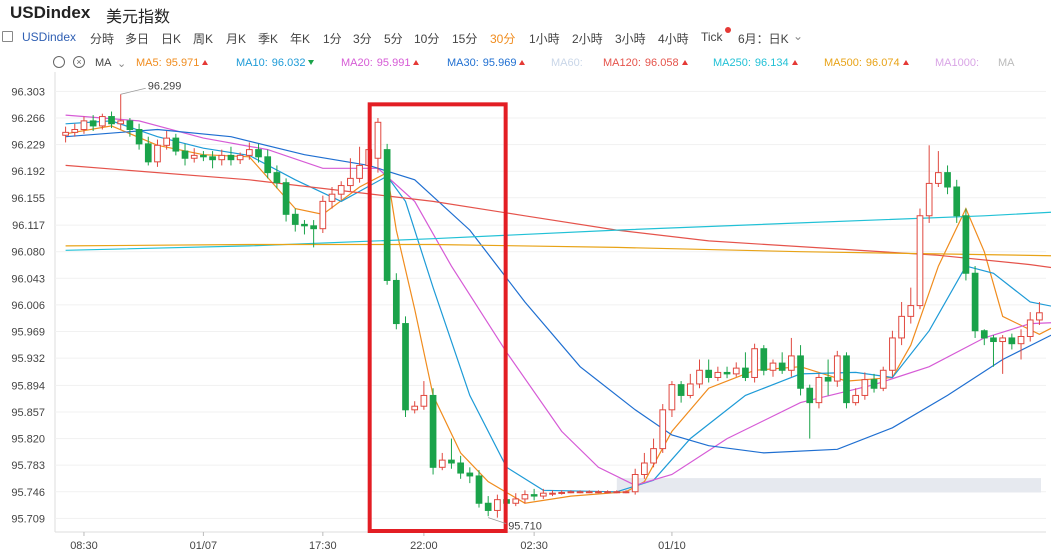 This screenshot has width=1051, height=557. Describe the element at coordinates (28, 279) in the screenshot. I see `y-tick-label: 96.043` at that location.